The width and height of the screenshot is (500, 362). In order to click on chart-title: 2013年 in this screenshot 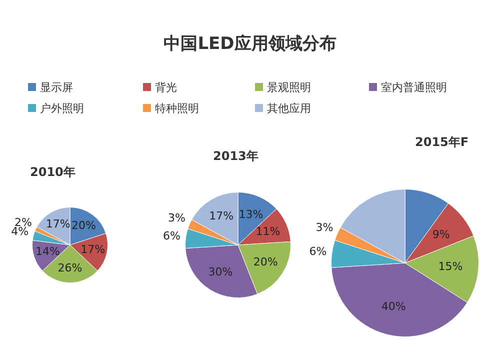, I will do `click(235, 156)`.